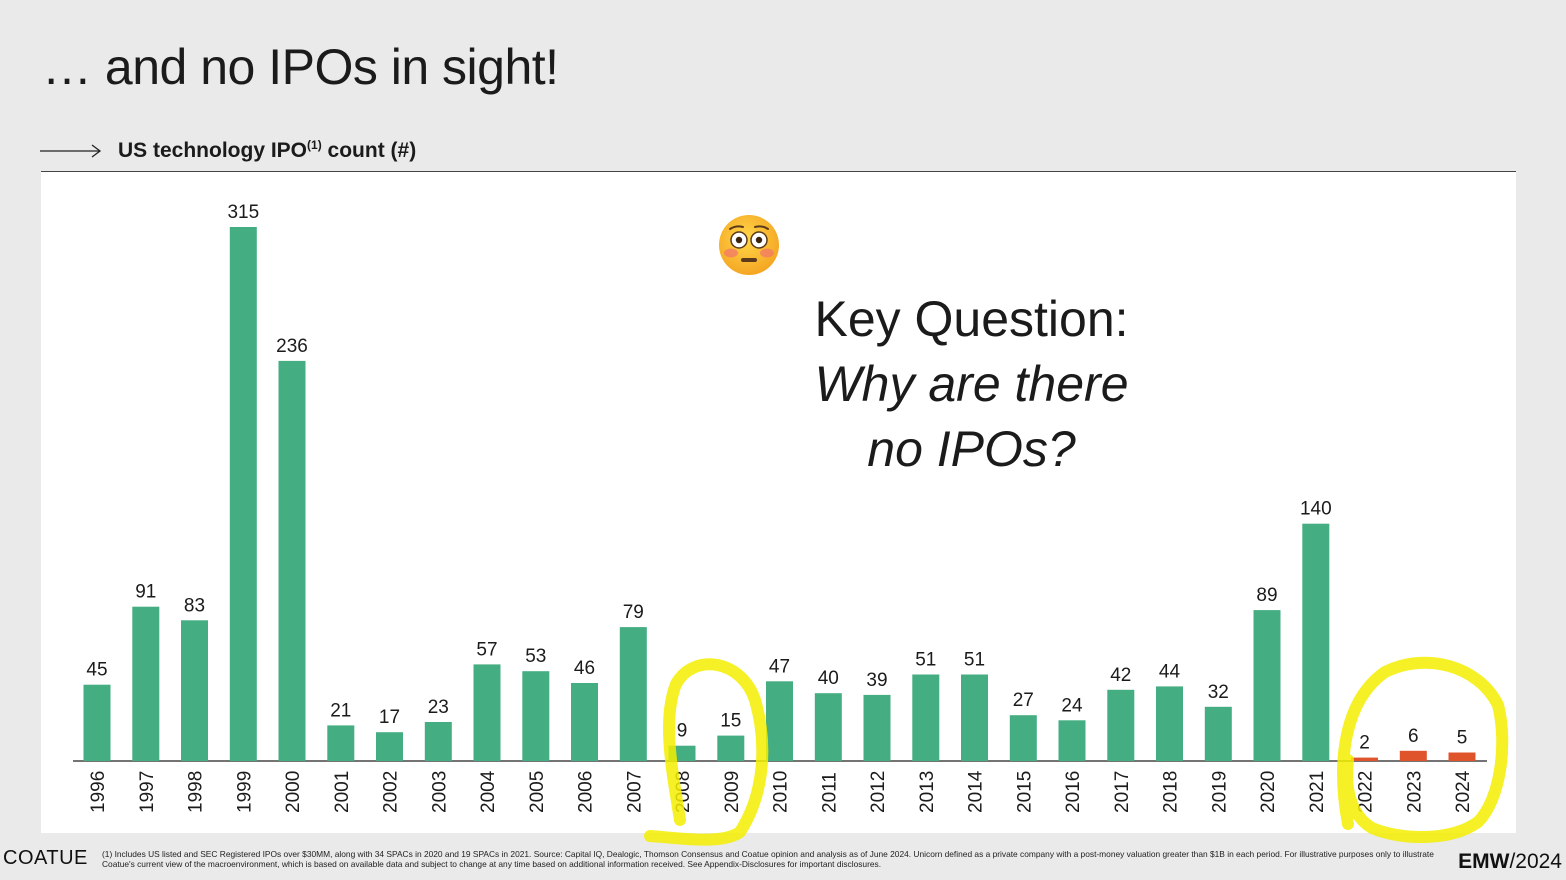  I want to click on bar-2009, so click(731, 748).